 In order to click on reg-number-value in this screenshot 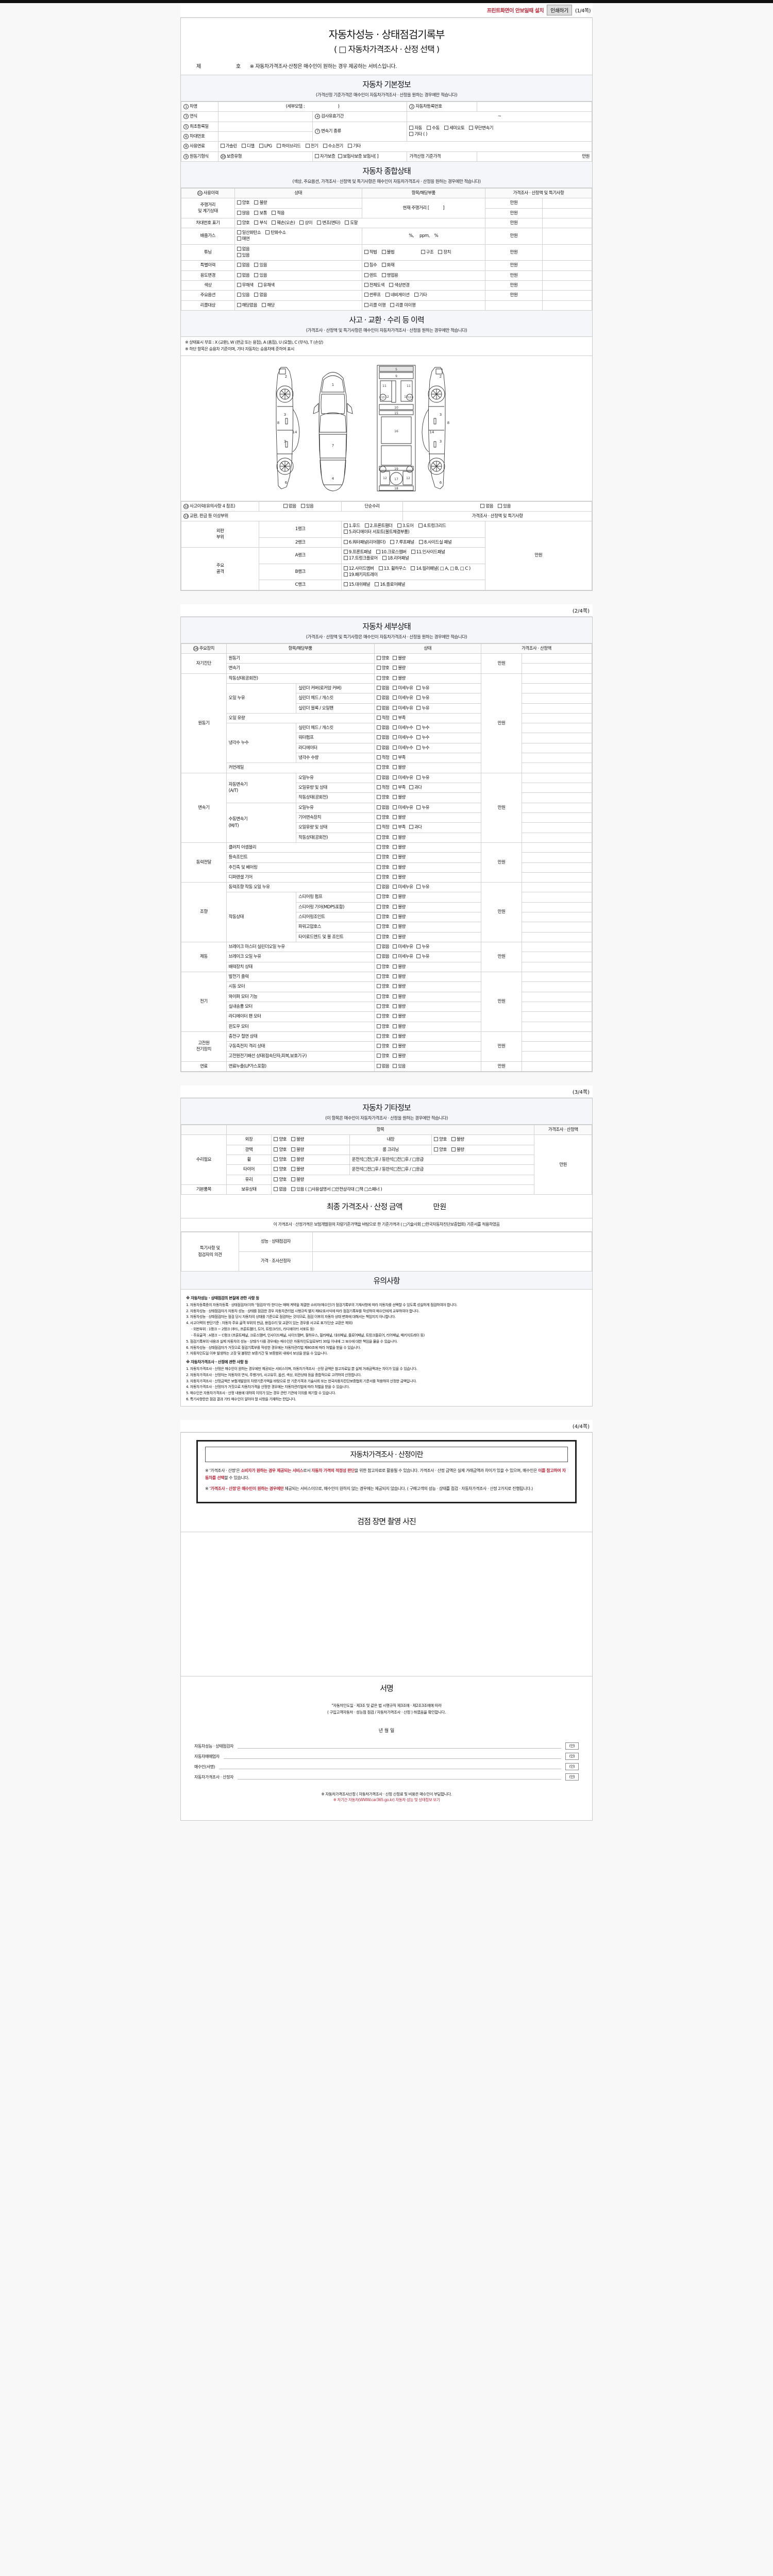, I will do `click(534, 106)`.